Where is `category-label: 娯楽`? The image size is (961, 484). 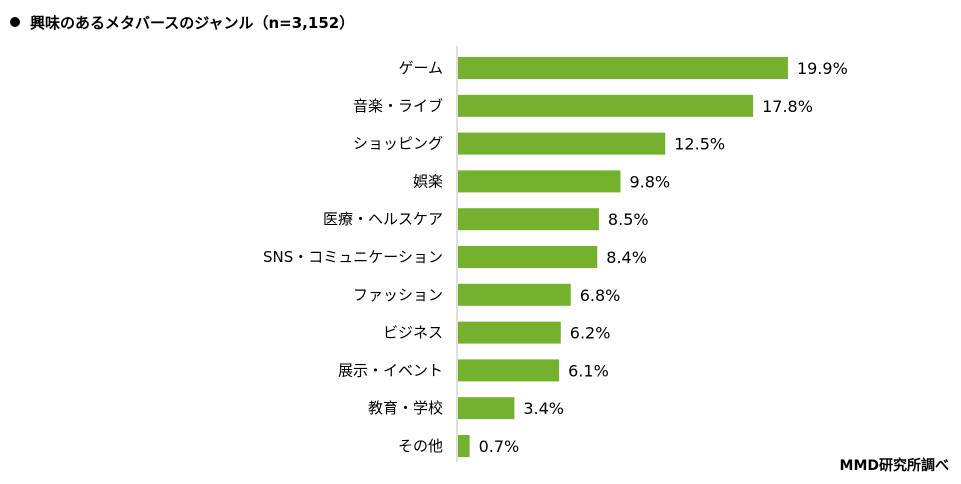
category-label: 娯楽 is located at coordinates (428, 181).